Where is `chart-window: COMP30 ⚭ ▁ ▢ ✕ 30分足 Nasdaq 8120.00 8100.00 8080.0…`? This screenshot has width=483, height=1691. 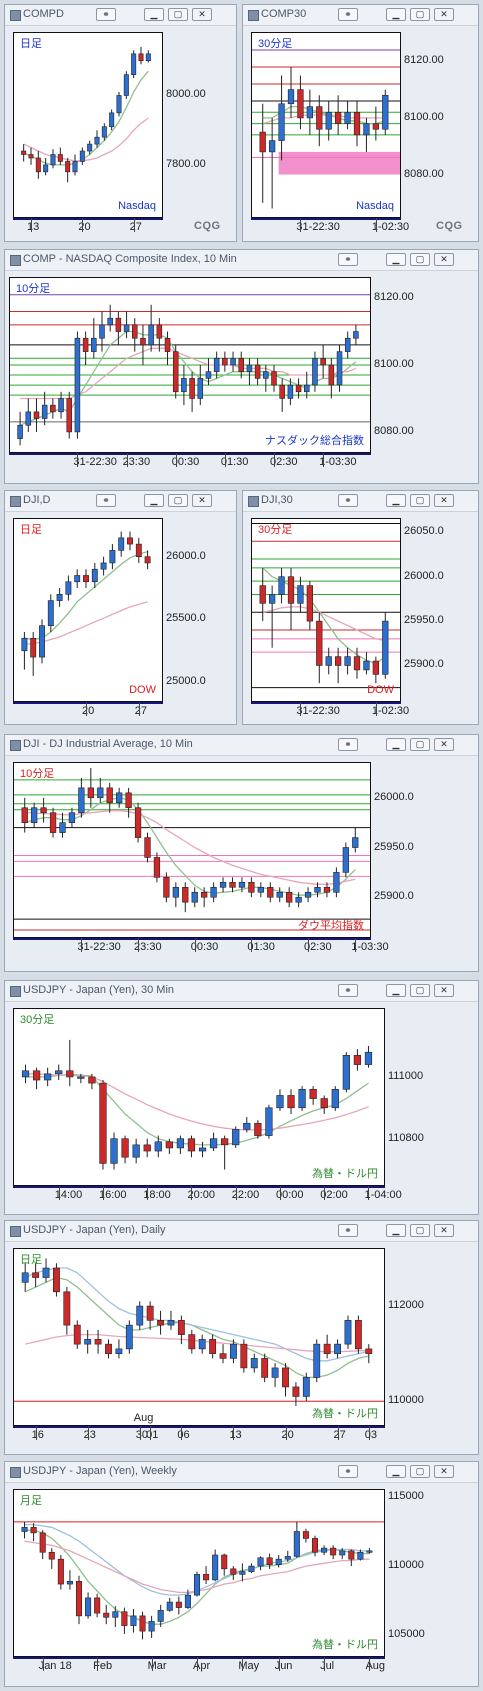 chart-window: COMP30 ⚭ ▁ ▢ ✕ 30分足 Nasdaq 8120.00 8100.00 8080.0… is located at coordinates (360, 123).